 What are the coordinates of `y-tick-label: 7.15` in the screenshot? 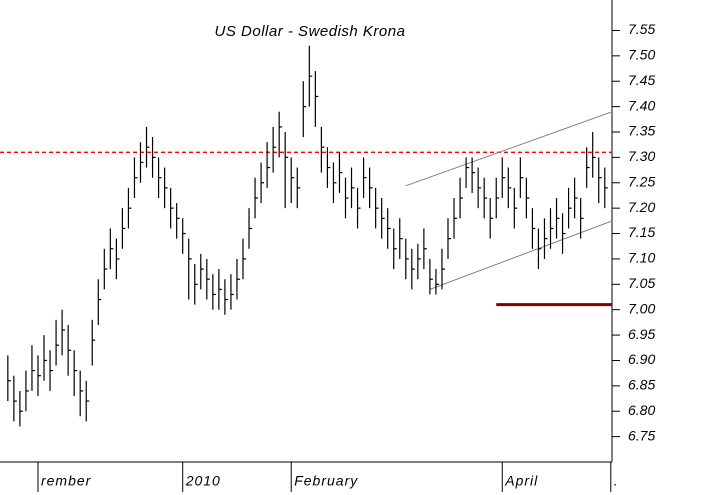 It's located at (641, 232).